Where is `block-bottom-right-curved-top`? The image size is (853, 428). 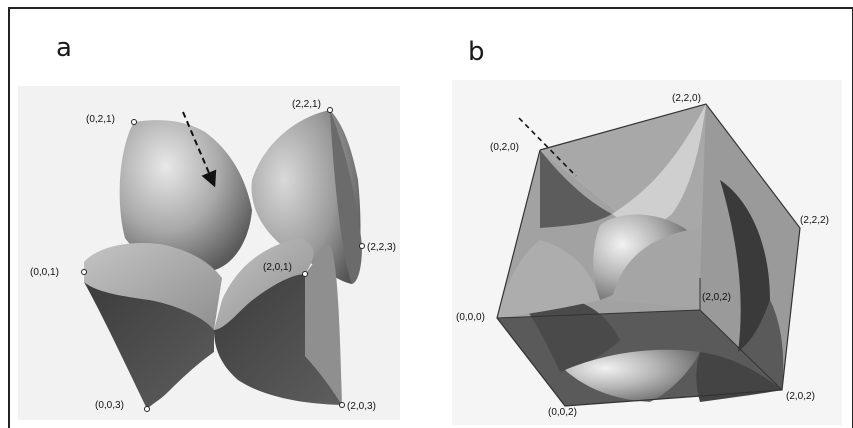
block-bottom-right-curved-top is located at coordinates (264, 284).